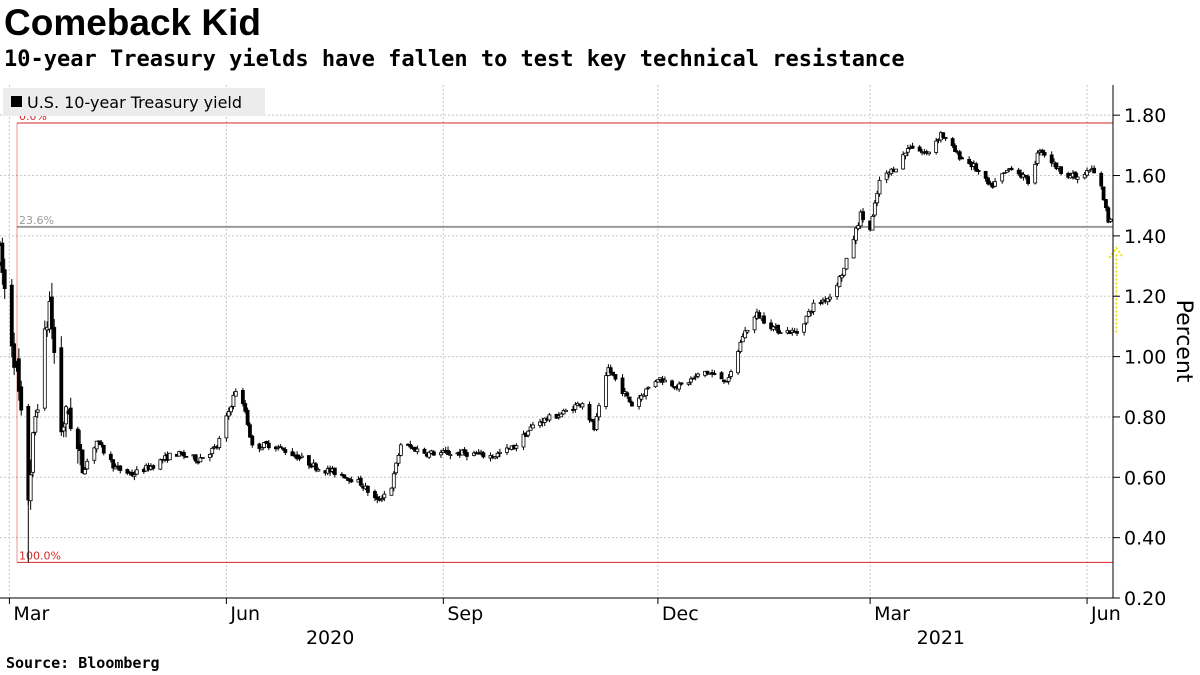 This screenshot has width=1200, height=675. What do you see at coordinates (1145, 297) in the screenshot?
I see `y-tick-label: 1.20` at bounding box center [1145, 297].